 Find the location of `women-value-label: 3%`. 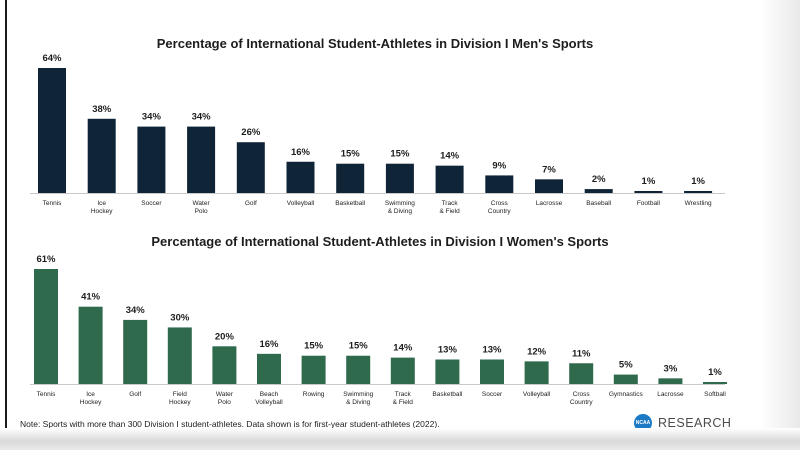

women-value-label: 3% is located at coordinates (671, 368).